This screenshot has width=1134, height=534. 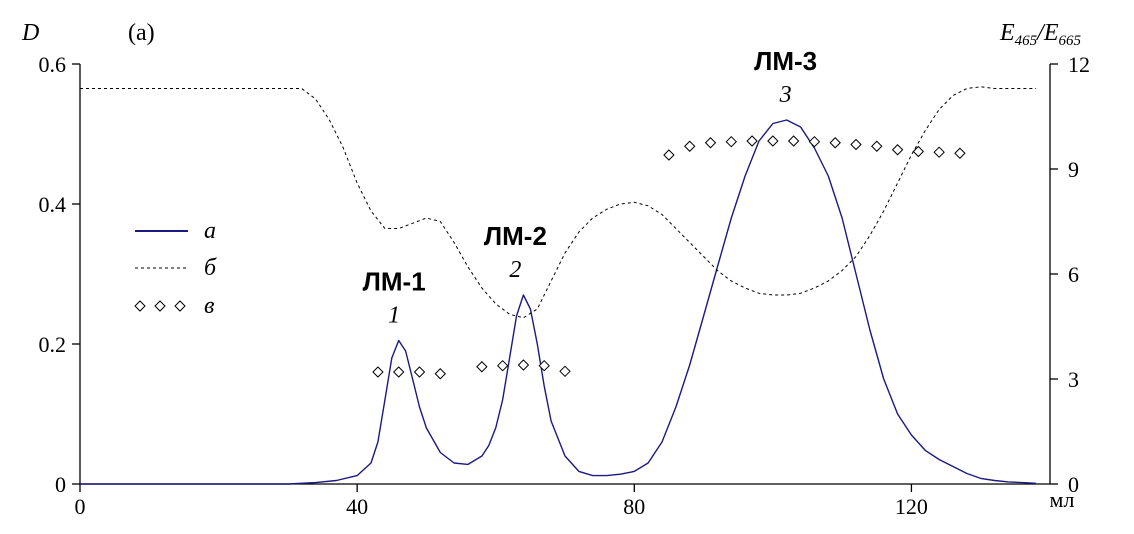 I want to click on y2-tick-label-4: 12, so click(x=1079, y=64).